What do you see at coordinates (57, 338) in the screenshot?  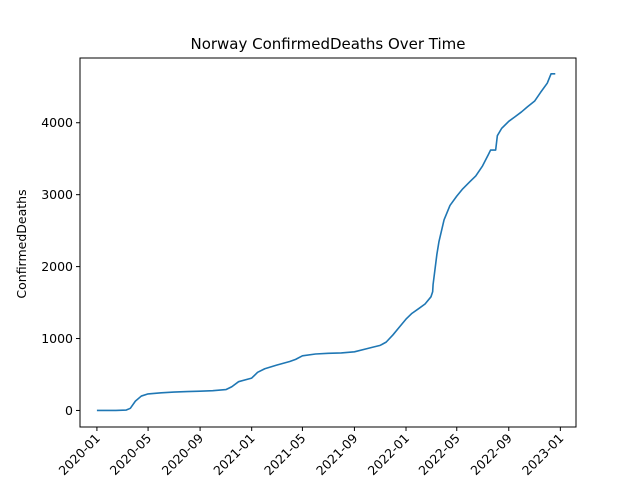 I see `y-tick-label: 1000` at bounding box center [57, 338].